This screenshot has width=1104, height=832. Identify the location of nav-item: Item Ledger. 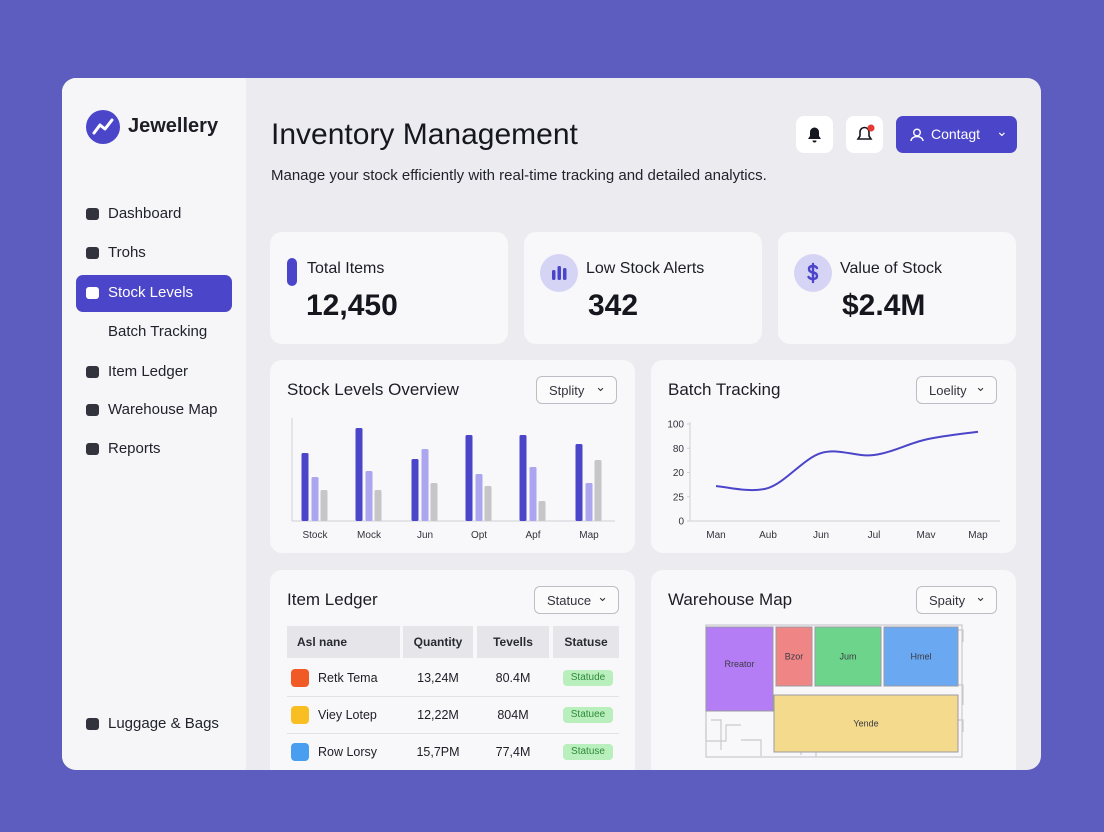
(148, 371).